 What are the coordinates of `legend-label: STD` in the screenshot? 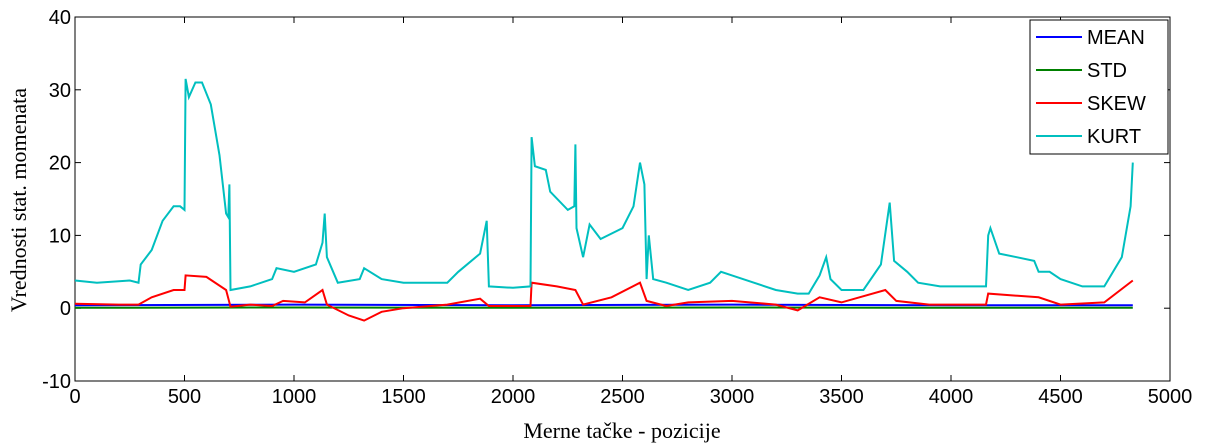 It's located at (1107, 71).